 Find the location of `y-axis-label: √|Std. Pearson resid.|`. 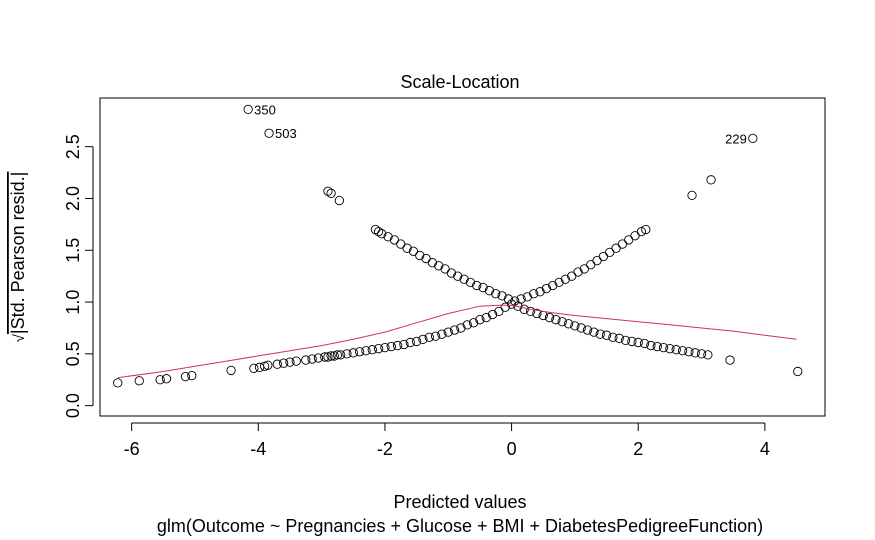

y-axis-label: √|Std. Pearson resid.| is located at coordinates (18, 257).